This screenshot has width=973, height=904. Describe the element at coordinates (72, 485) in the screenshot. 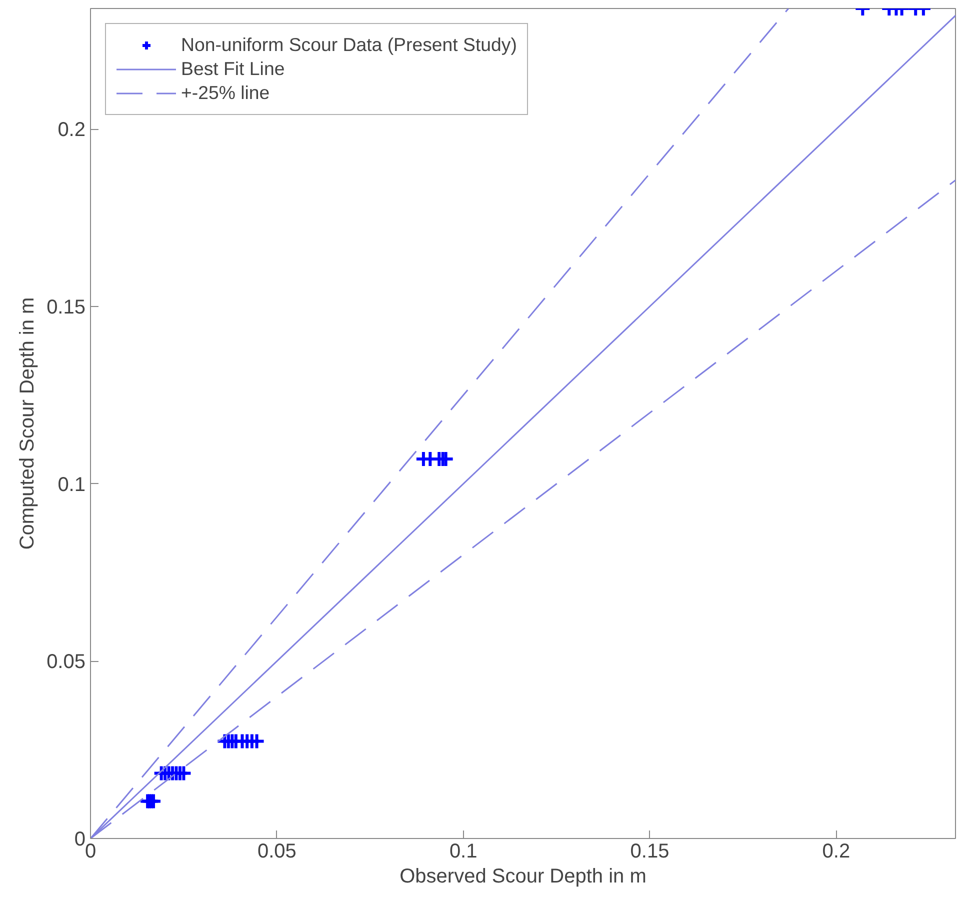

I see `y-tick-label: 0.1` at that location.